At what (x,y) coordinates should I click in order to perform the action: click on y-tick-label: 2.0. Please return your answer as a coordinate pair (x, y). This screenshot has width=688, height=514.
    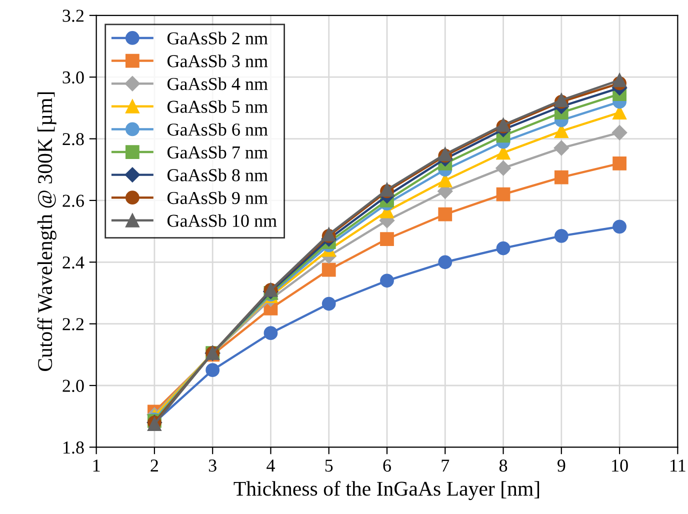
    Looking at the image, I should click on (73, 386).